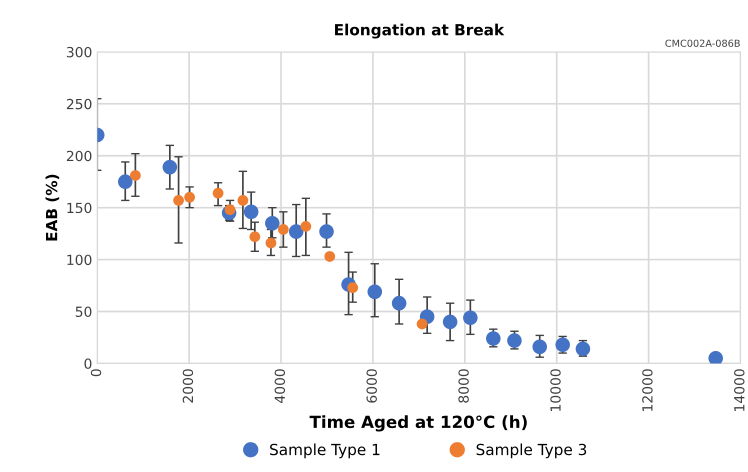 The width and height of the screenshot is (748, 472). What do you see at coordinates (371, 386) in the screenshot?
I see `x-tick-label: 6000` at bounding box center [371, 386].